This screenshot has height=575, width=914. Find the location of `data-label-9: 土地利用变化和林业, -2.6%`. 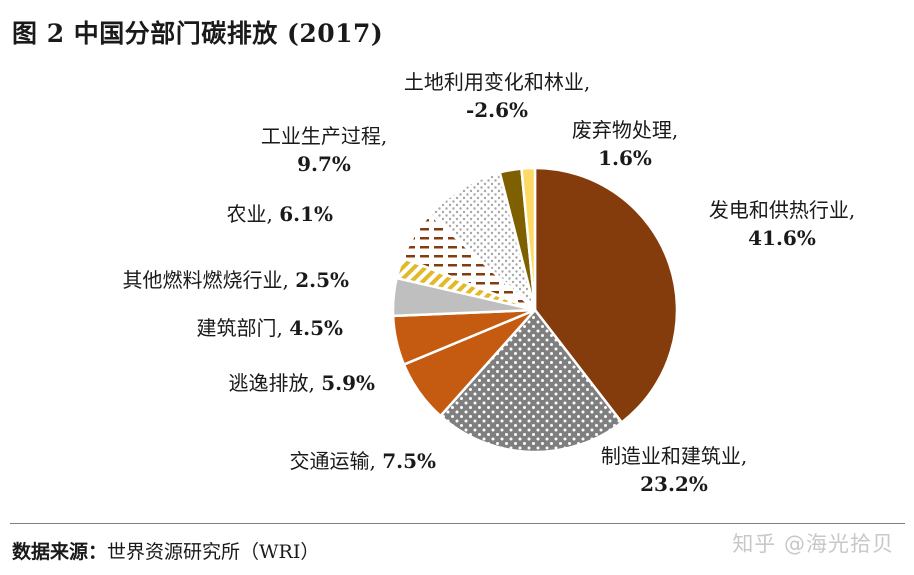

data-label-9: 土地利用变化和林业, -2.6% is located at coordinates (497, 96).